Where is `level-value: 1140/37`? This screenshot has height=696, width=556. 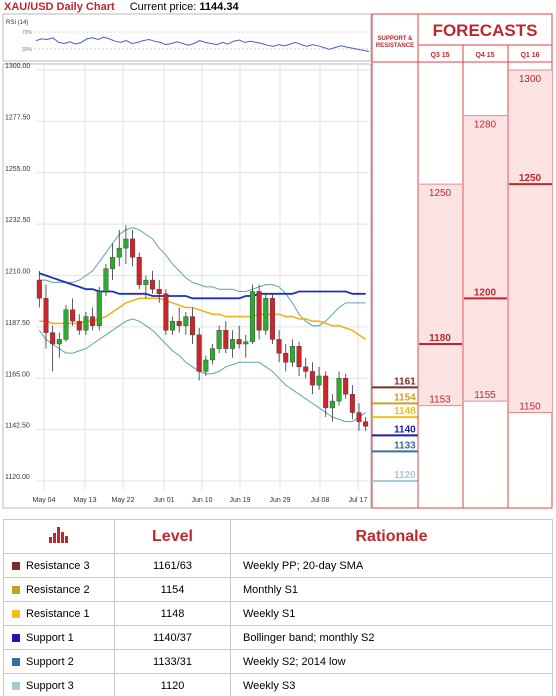 level-value: 1140/37 is located at coordinates (172, 637).